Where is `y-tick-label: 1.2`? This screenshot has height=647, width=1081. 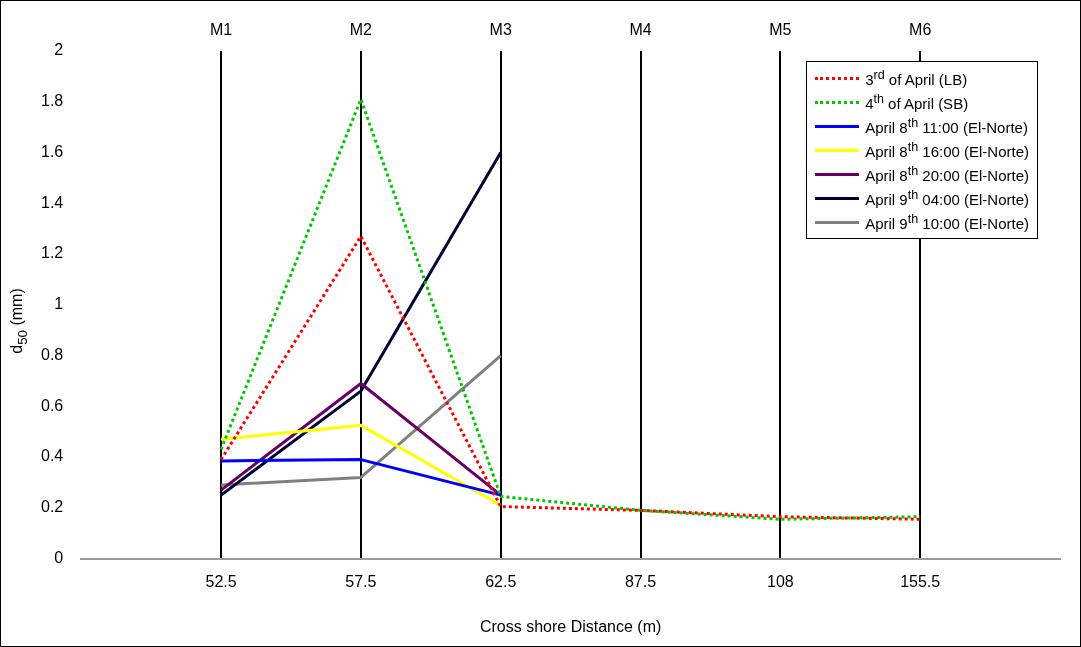
y-tick-label: 1.2 is located at coordinates (52, 253).